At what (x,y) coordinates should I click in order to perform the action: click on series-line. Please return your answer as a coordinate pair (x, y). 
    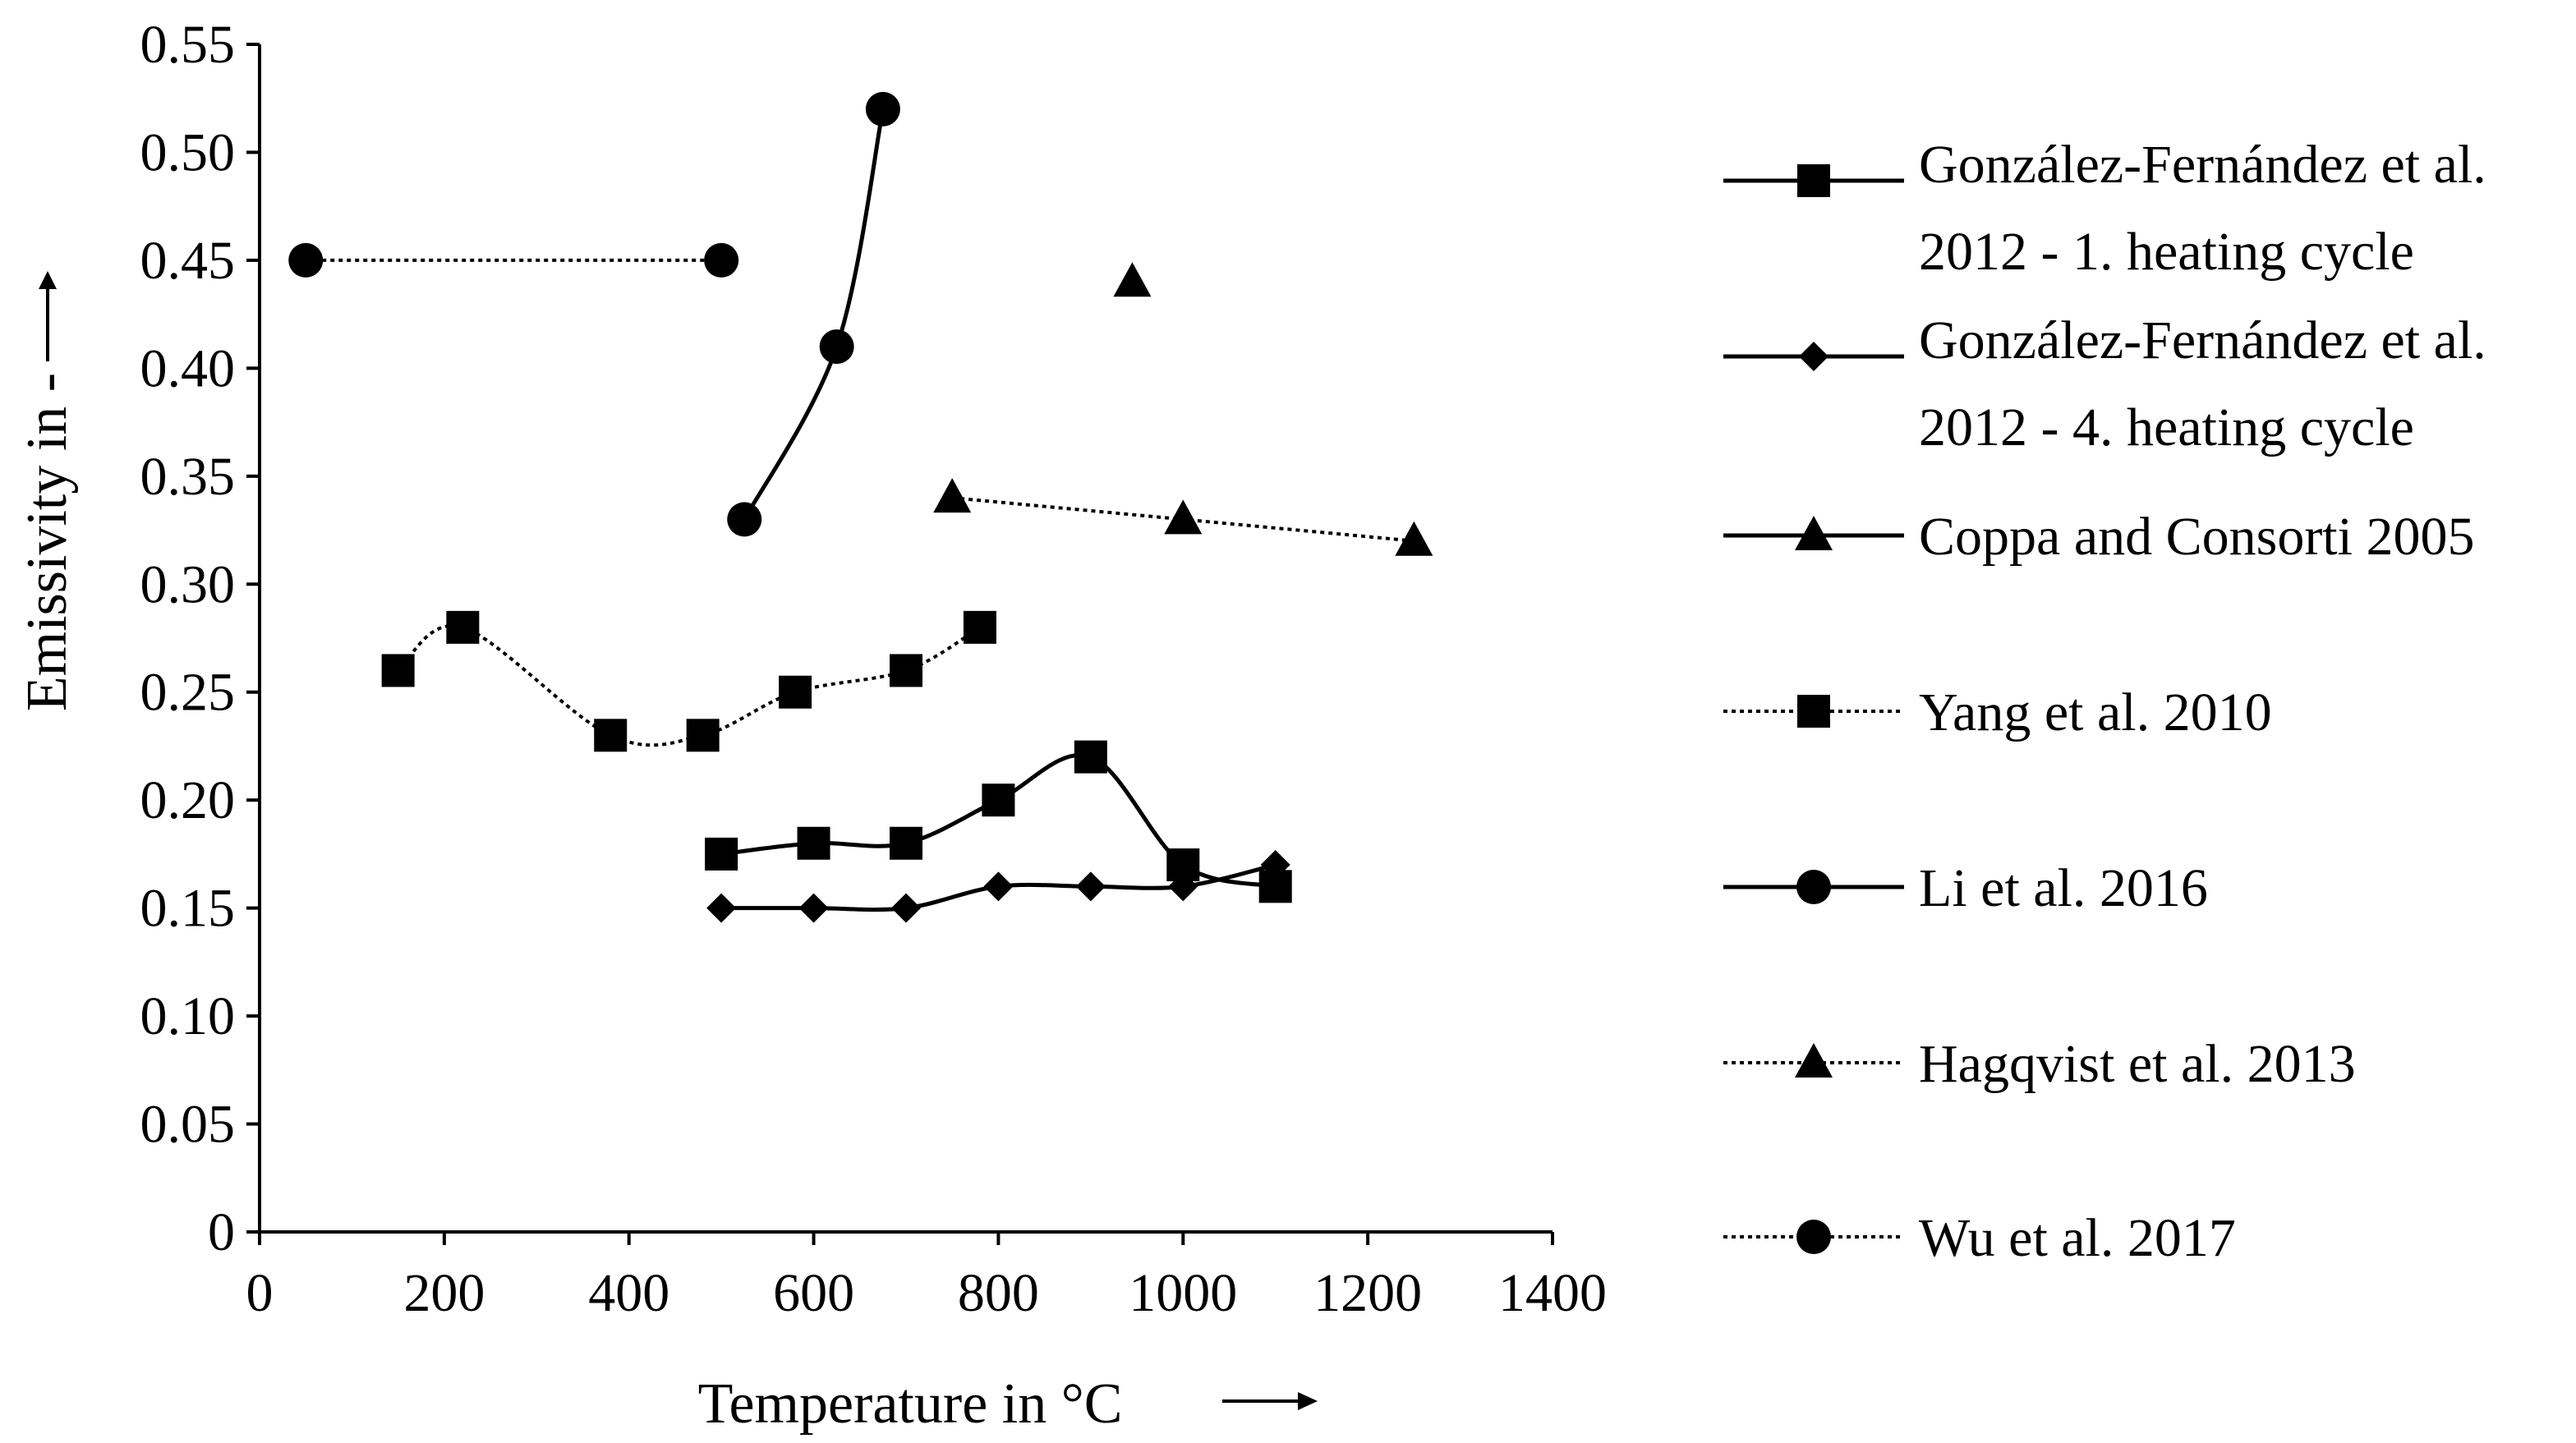
    Looking at the image, I should click on (814, 314).